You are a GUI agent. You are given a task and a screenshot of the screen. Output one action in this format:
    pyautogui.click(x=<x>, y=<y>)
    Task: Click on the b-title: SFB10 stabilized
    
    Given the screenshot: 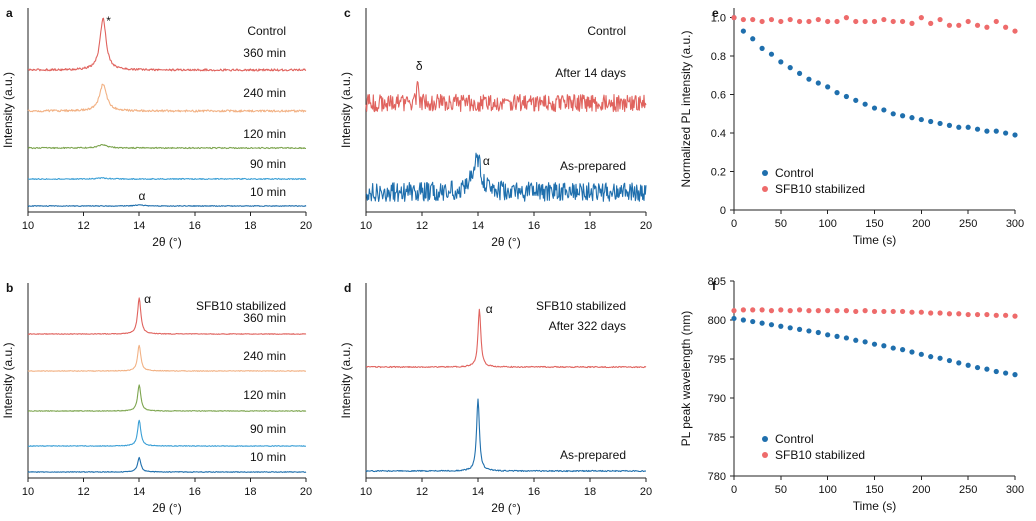 What is the action you would take?
    pyautogui.click(x=241, y=306)
    